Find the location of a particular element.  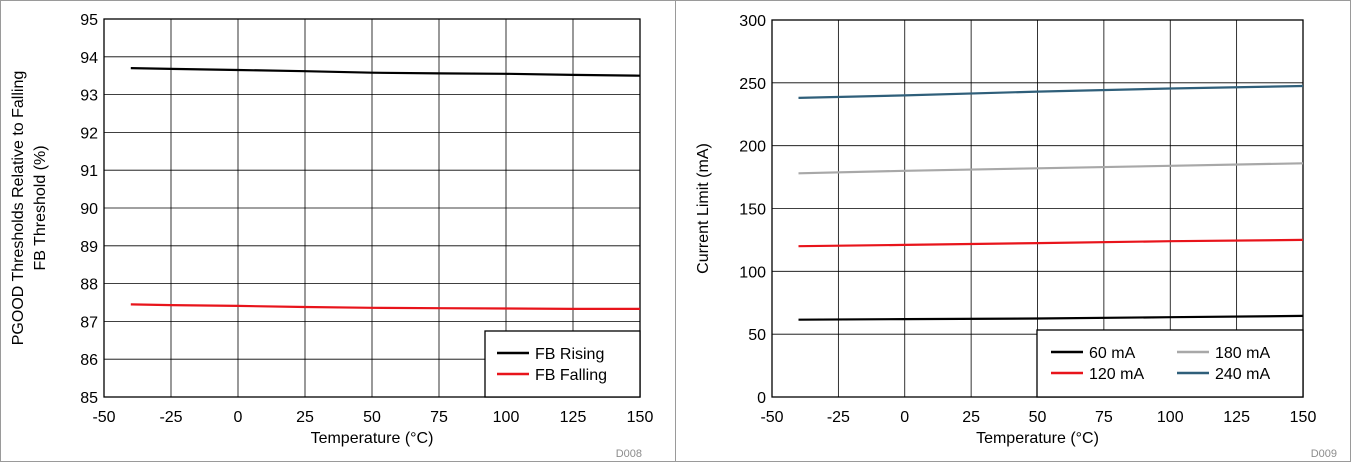

series-line-60-ma is located at coordinates (1051, 317).